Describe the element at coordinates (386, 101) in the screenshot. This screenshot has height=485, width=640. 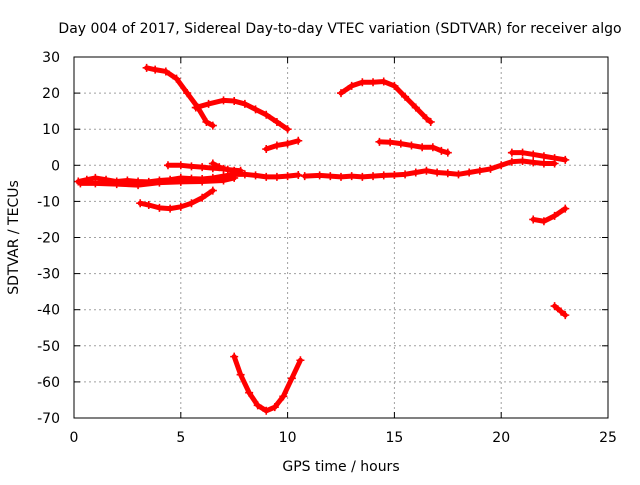
I see `series-arc-12-17h` at that location.